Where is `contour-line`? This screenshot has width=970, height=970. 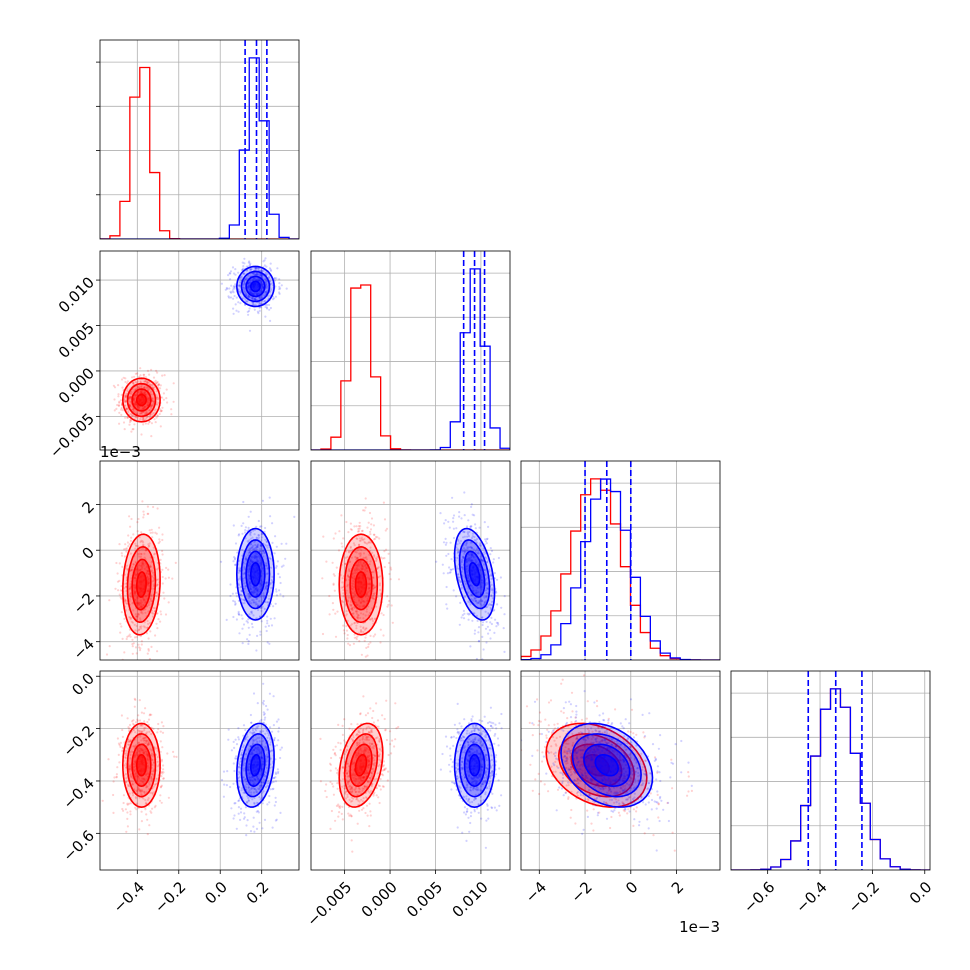
contour-line is located at coordinates (141, 400).